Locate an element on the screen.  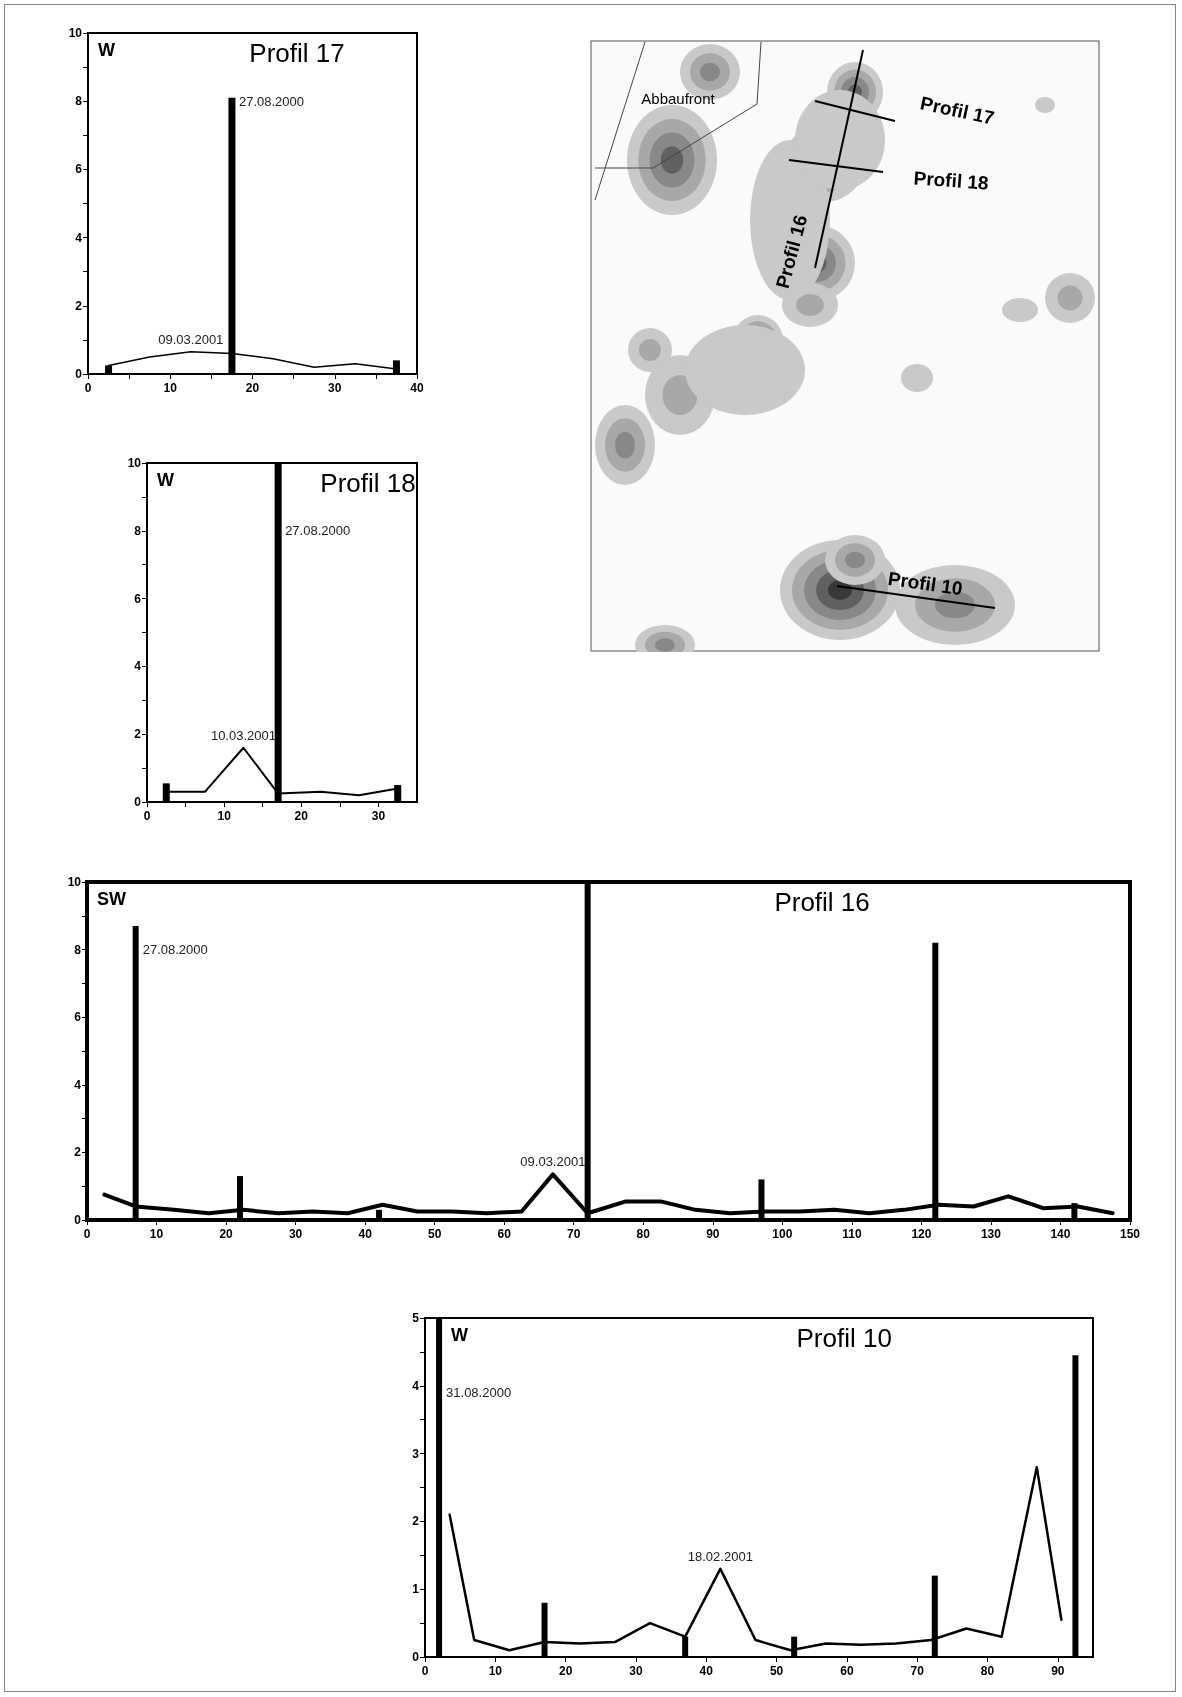
chart-title: Profil 10 is located at coordinates (844, 1338).